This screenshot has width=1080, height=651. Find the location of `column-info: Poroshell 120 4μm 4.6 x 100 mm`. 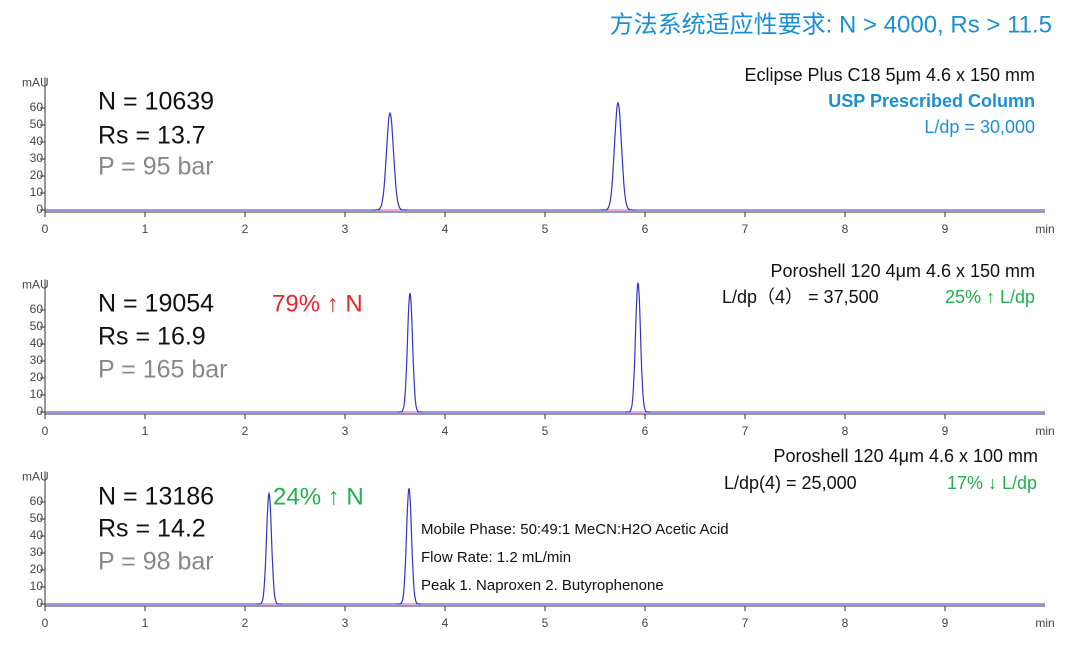

column-info: Poroshell 120 4μm 4.6 x 100 mm is located at coordinates (906, 456).